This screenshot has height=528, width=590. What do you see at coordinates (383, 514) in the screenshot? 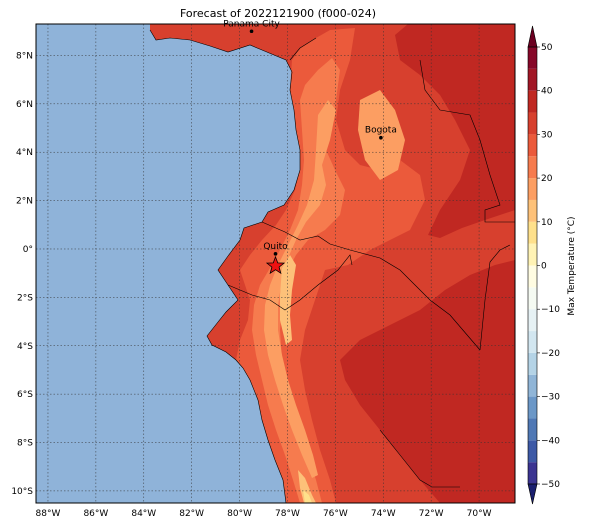
I see `lon-tick-label: 74°W` at bounding box center [383, 514].